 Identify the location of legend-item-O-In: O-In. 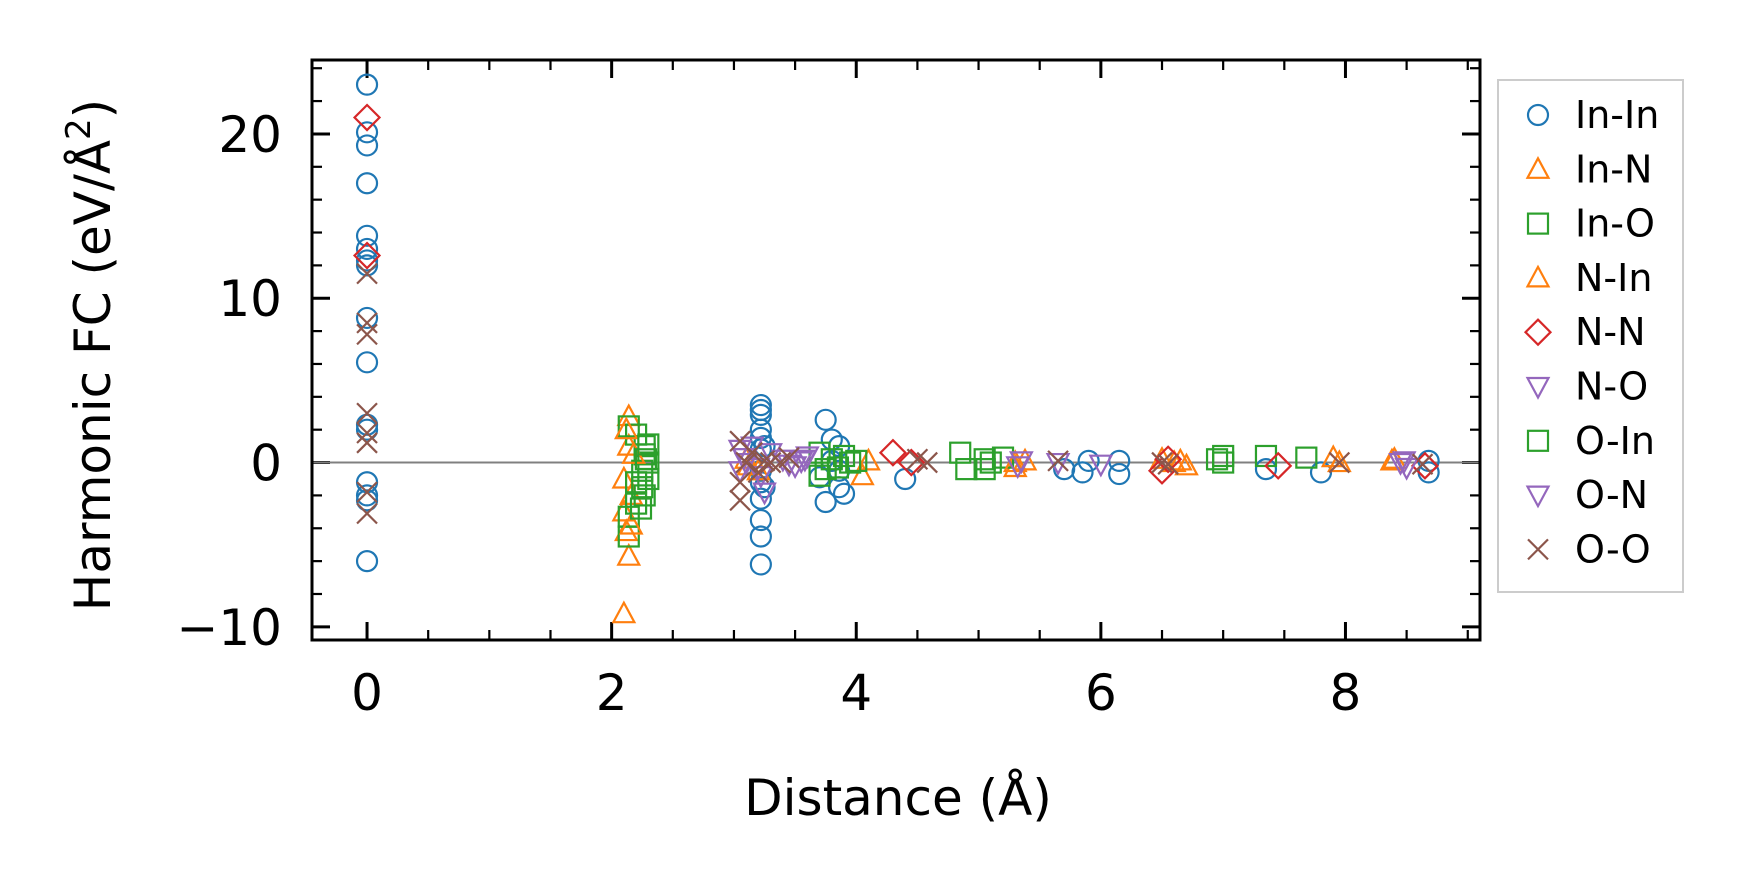
(1590, 441).